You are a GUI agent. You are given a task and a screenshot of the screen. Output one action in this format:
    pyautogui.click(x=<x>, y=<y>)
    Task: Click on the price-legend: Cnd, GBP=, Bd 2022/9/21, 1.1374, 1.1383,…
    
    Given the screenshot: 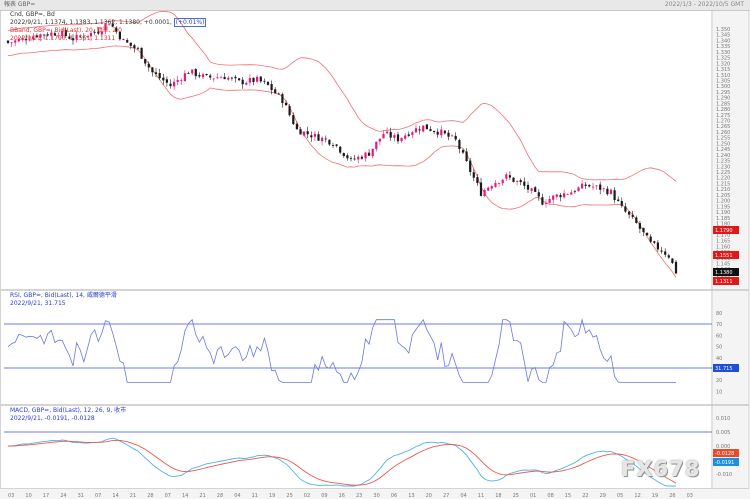 What is the action you would take?
    pyautogui.click(x=108, y=27)
    